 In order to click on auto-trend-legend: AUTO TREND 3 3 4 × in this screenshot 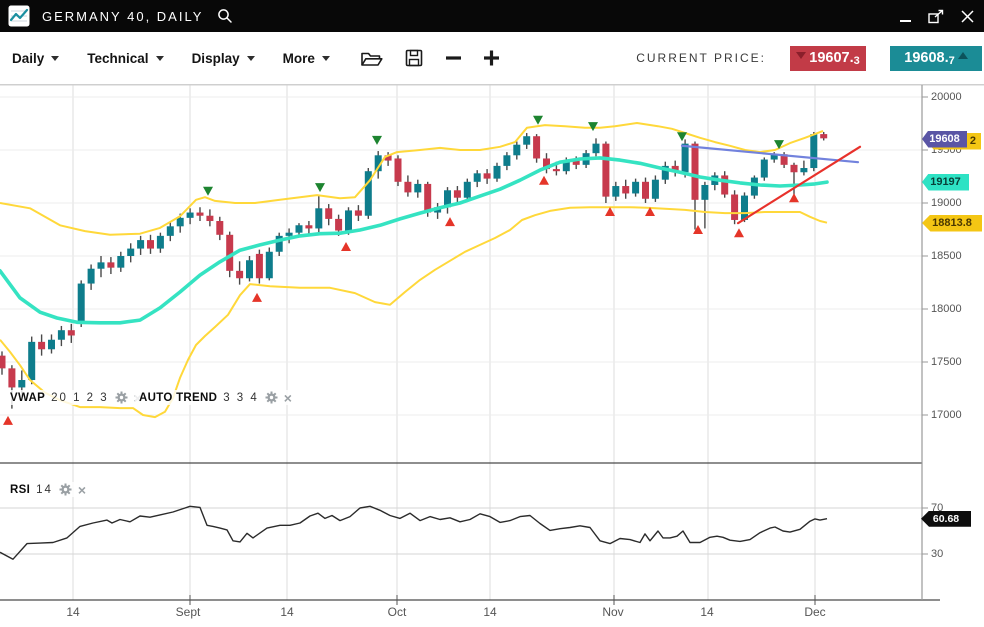, I will do `click(215, 397)`.